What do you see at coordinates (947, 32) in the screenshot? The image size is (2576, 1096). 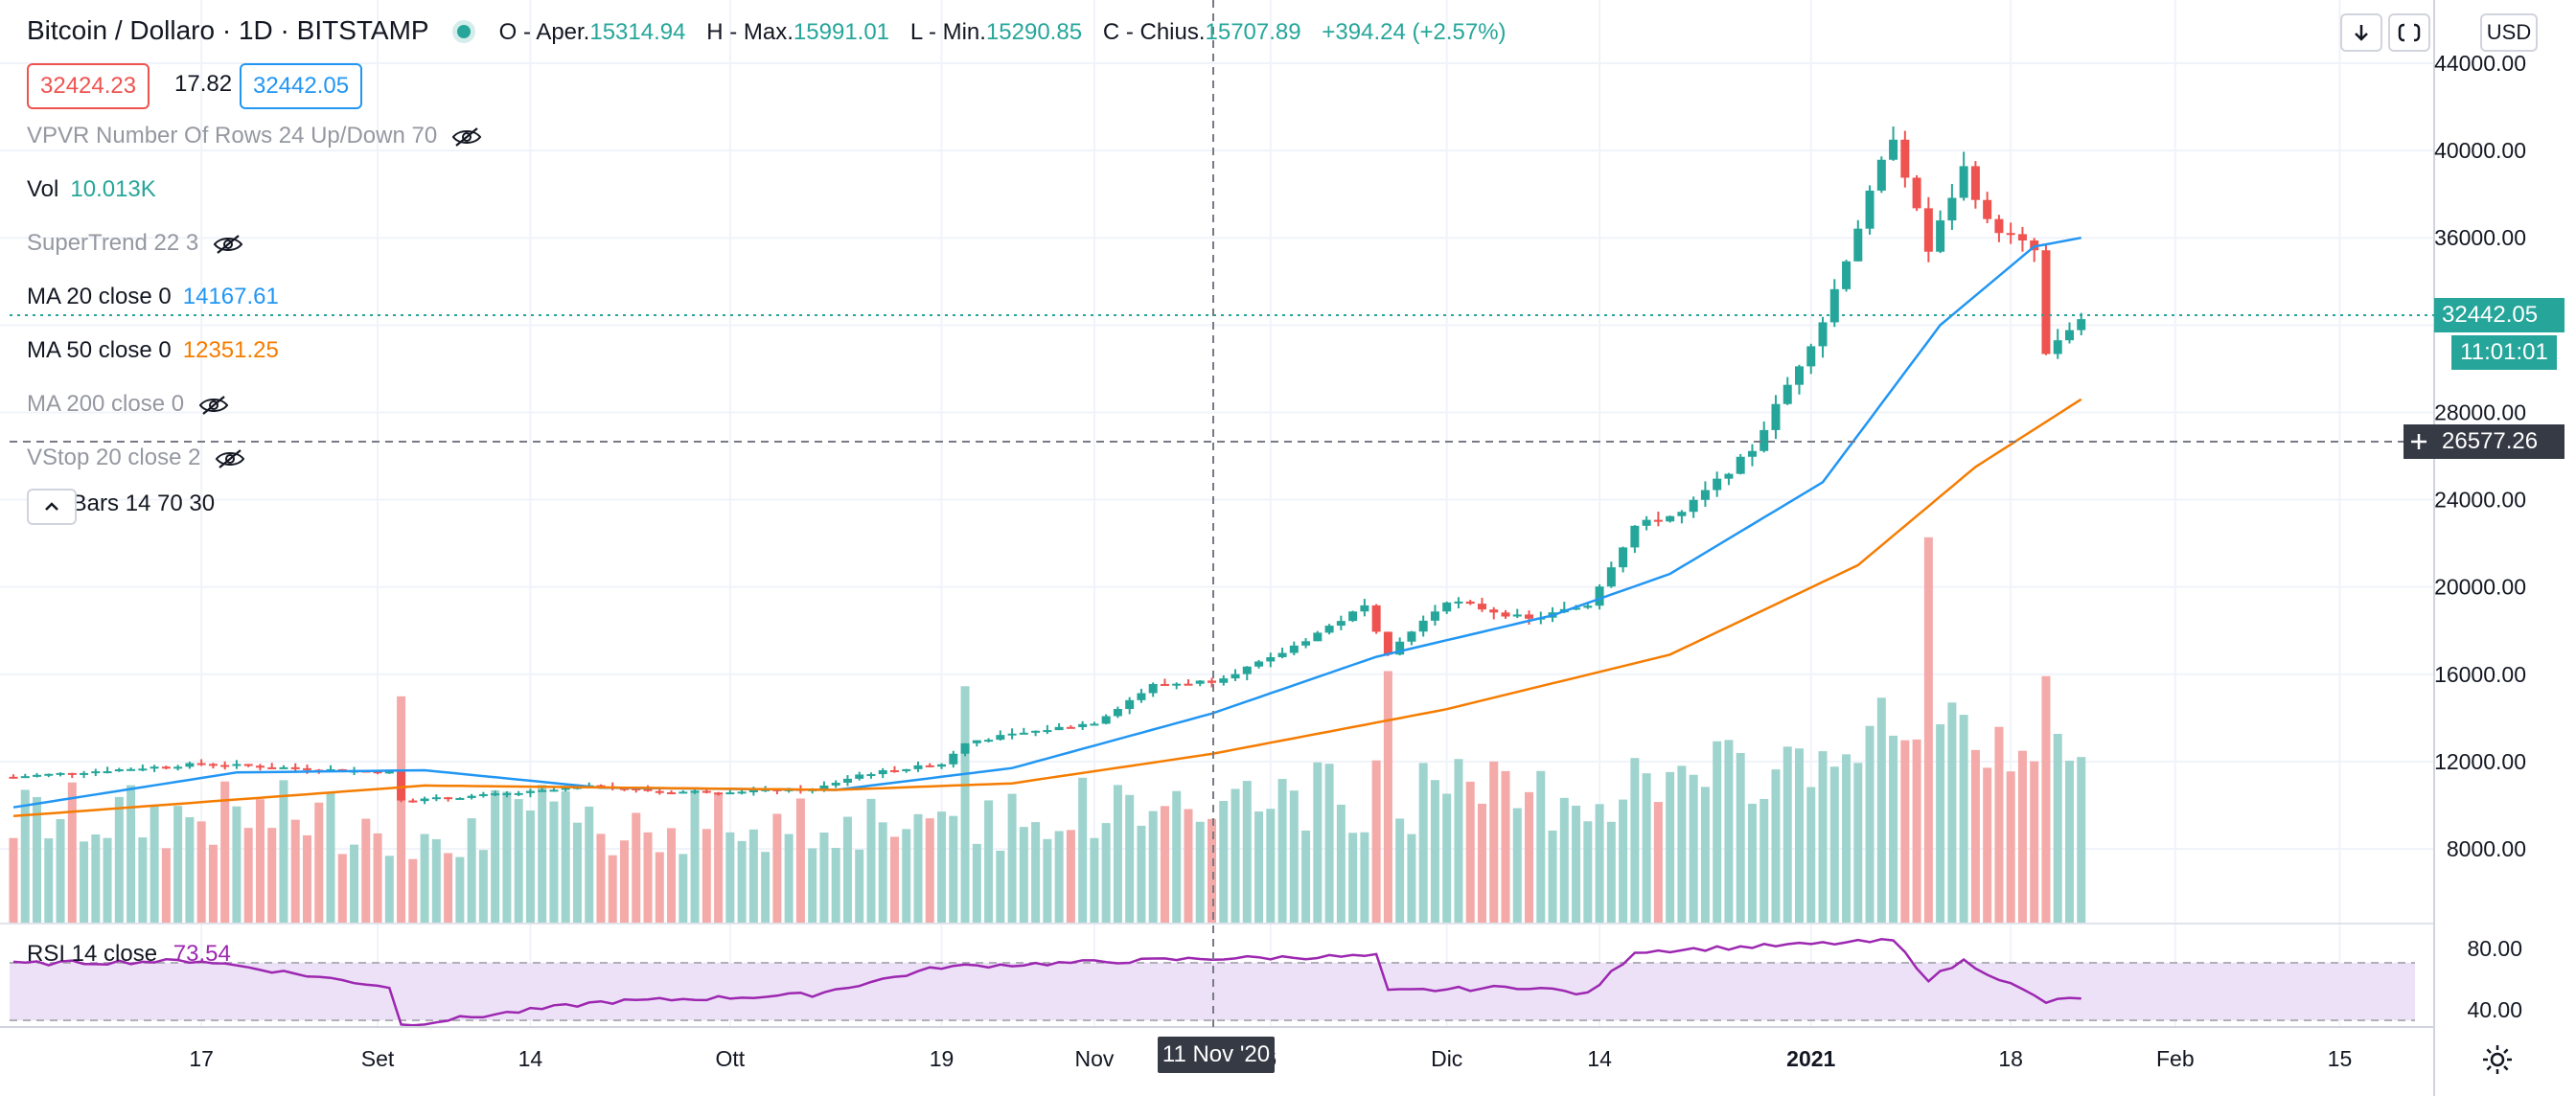 I see `low-label: L - Min.` at bounding box center [947, 32].